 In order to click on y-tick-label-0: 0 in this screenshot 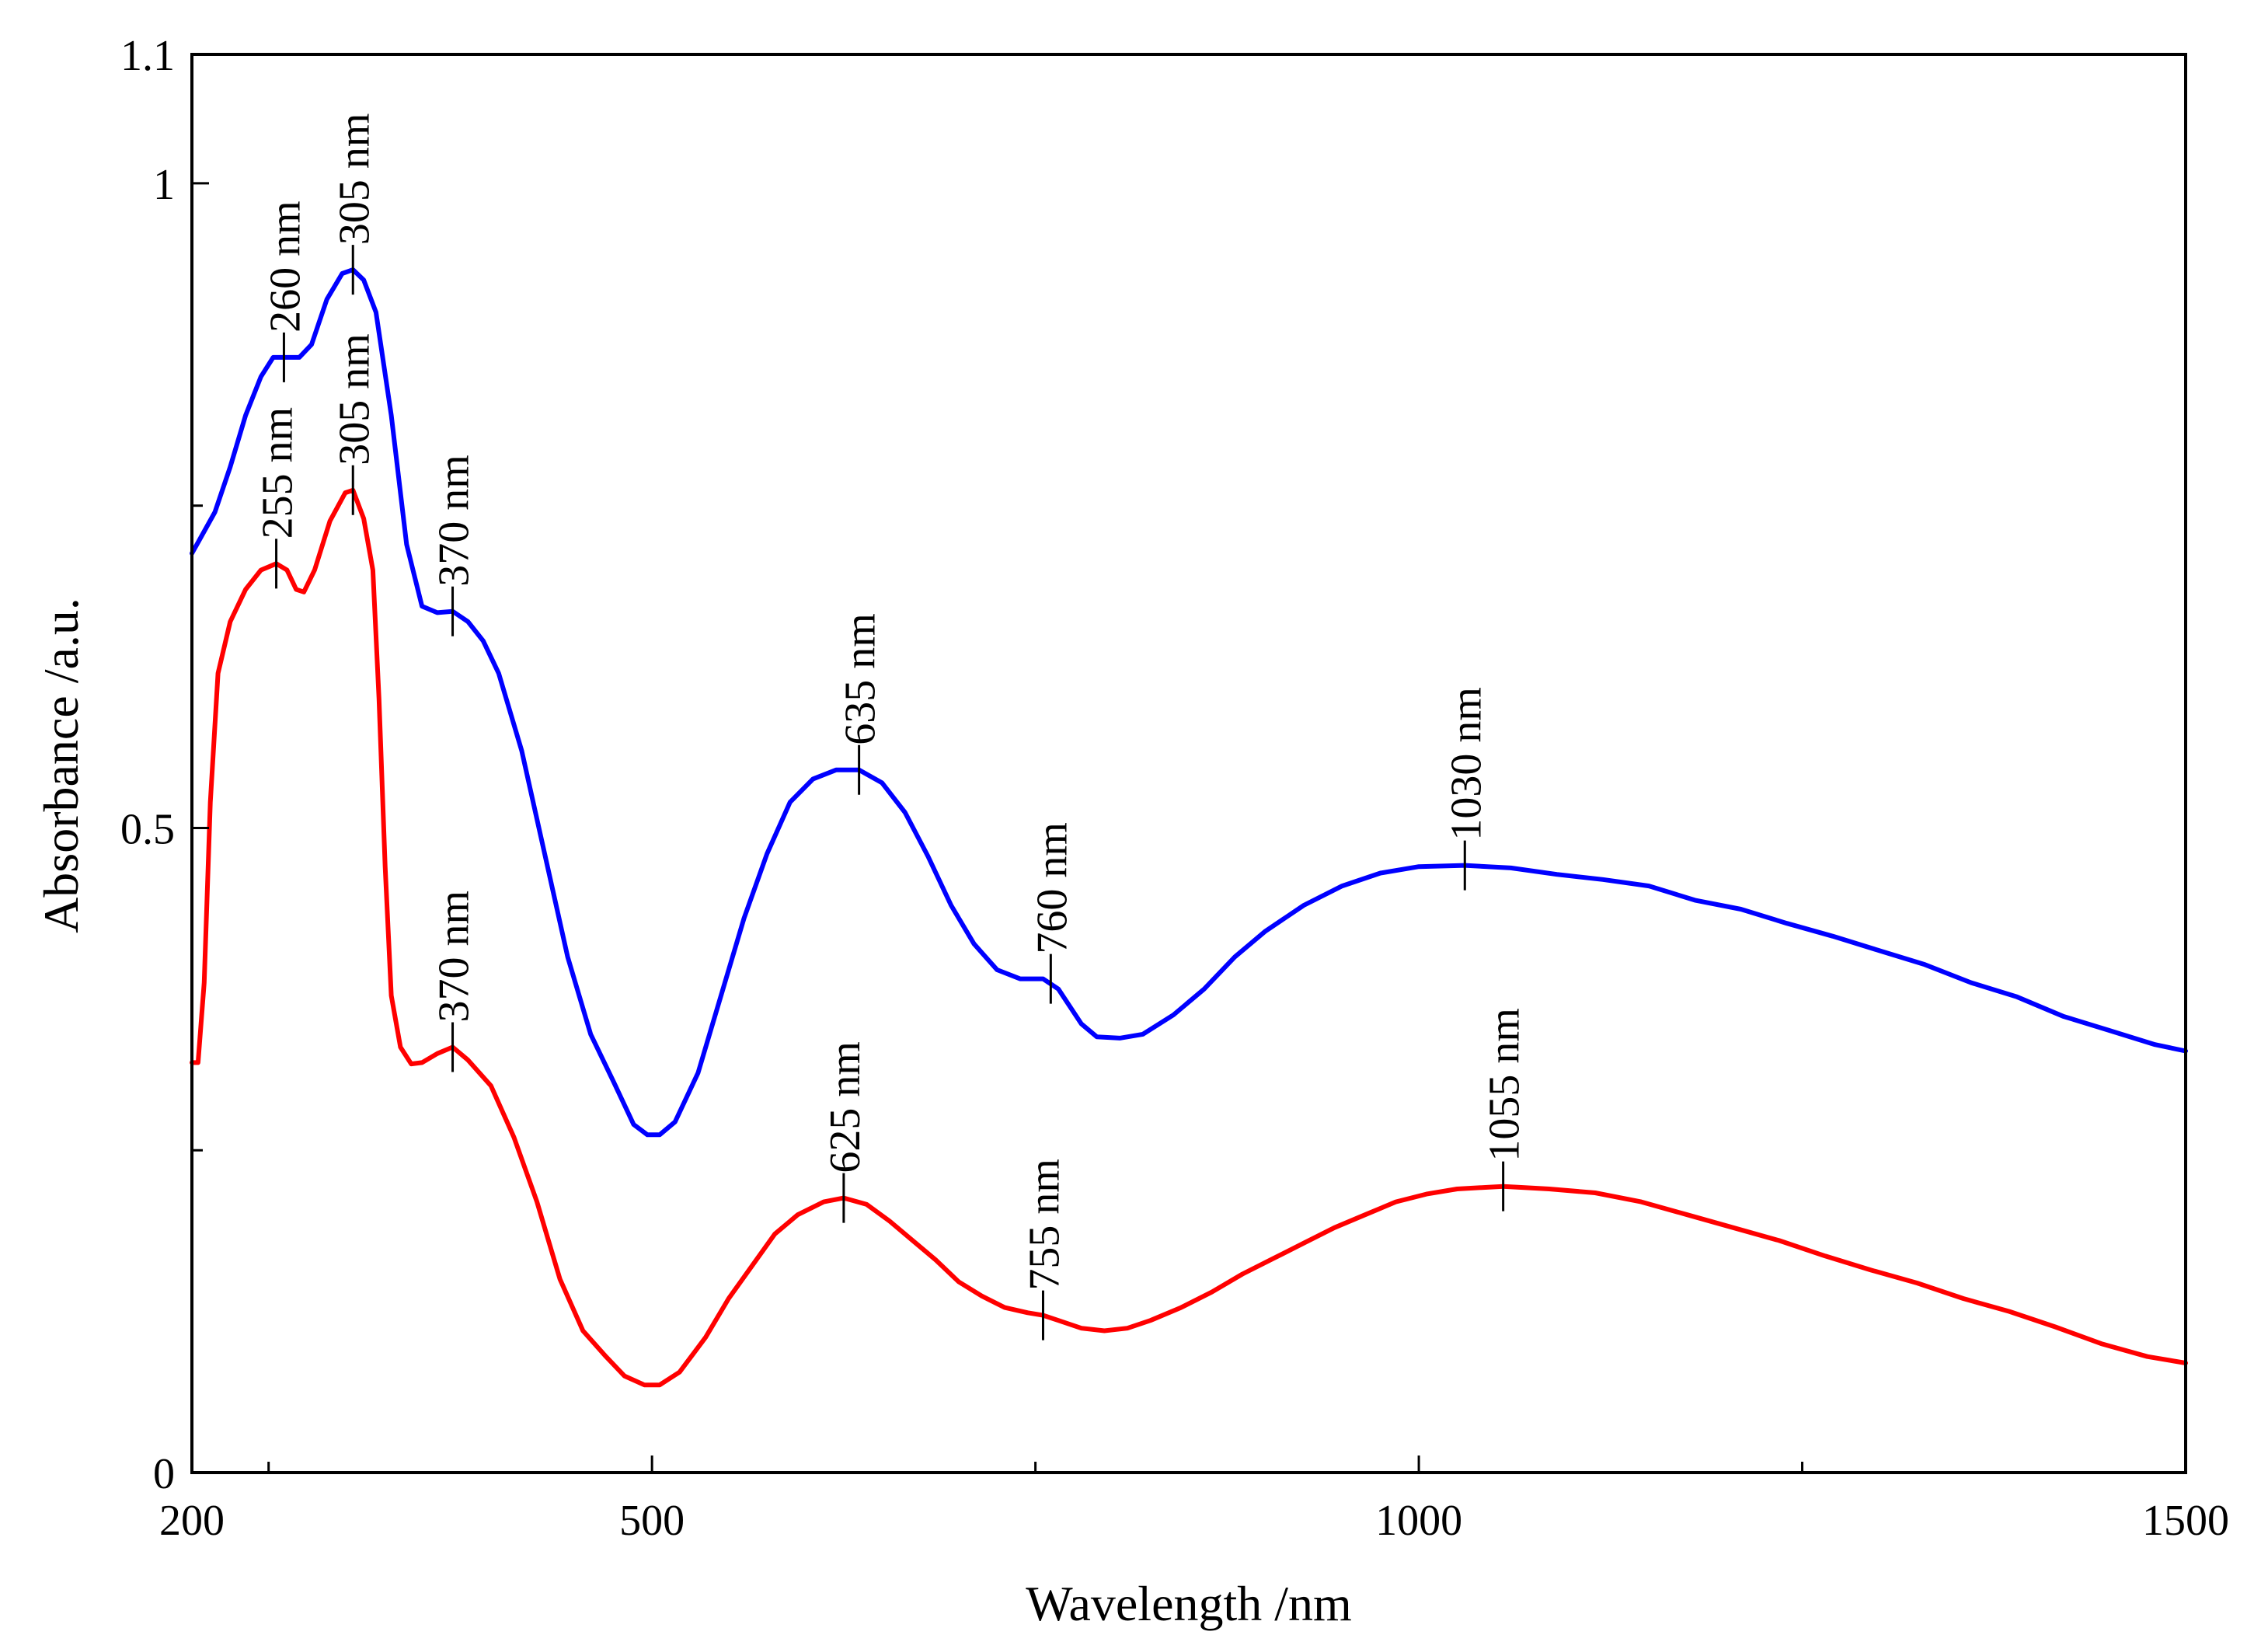, I will do `click(164, 1474)`.